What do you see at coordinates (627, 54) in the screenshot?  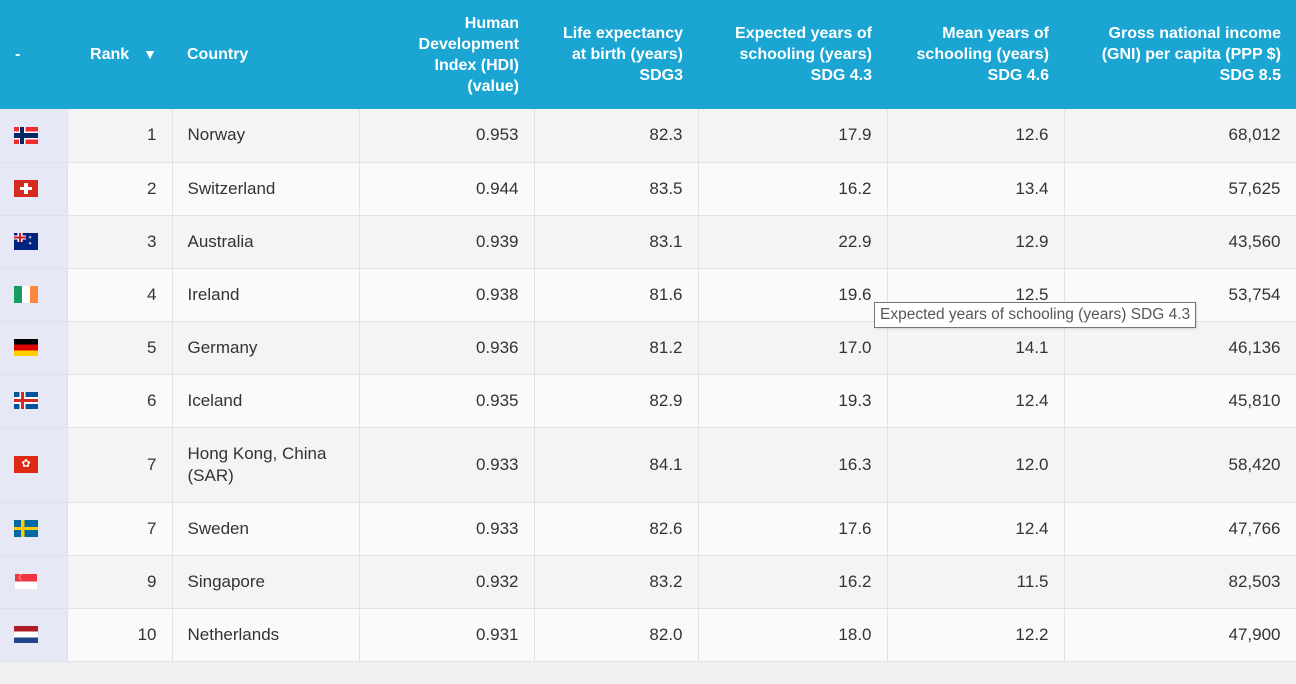 I see `life-header-line: at birth (years)` at bounding box center [627, 54].